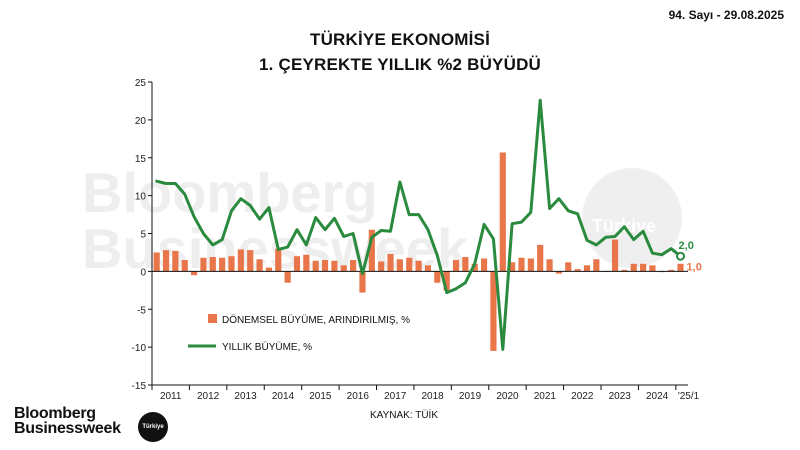 The height and width of the screenshot is (450, 800). I want to click on x-tick-label: 2022, so click(582, 396).